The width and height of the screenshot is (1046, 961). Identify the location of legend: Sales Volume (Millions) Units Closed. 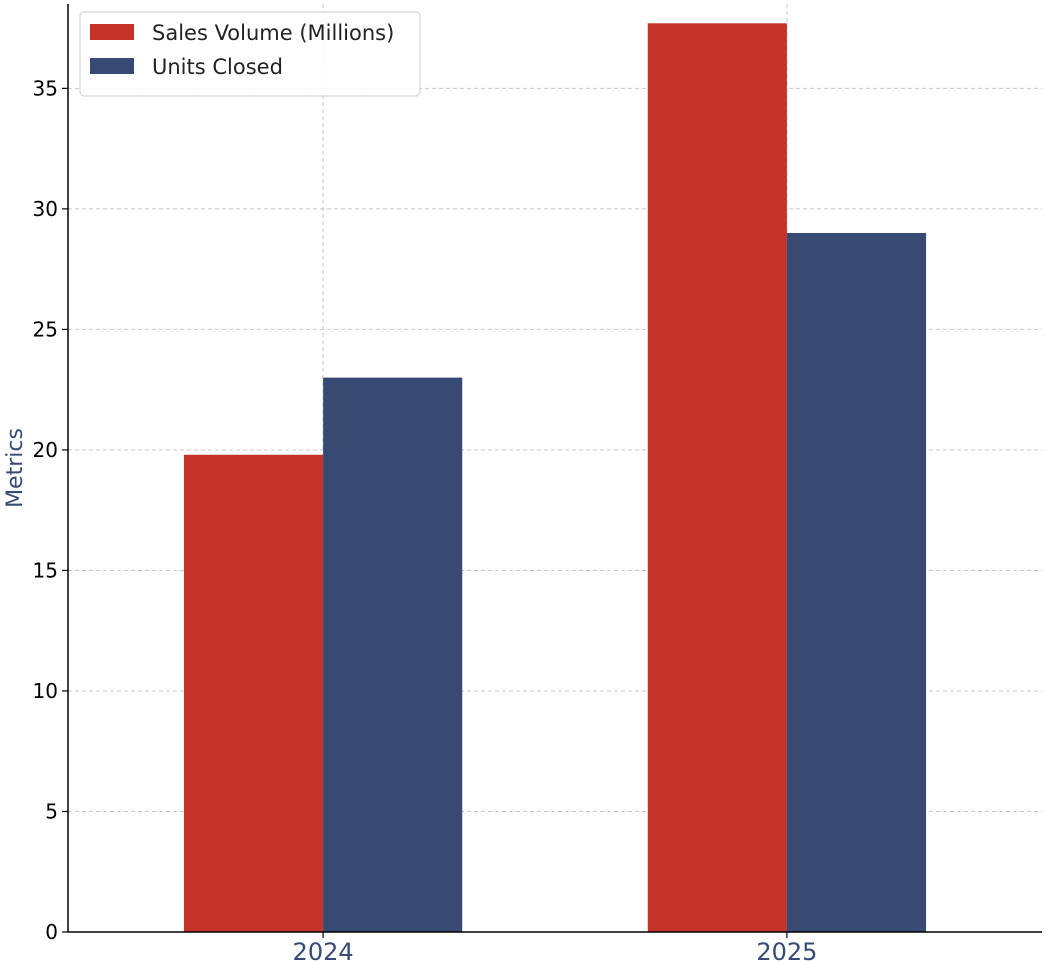
(250, 54).